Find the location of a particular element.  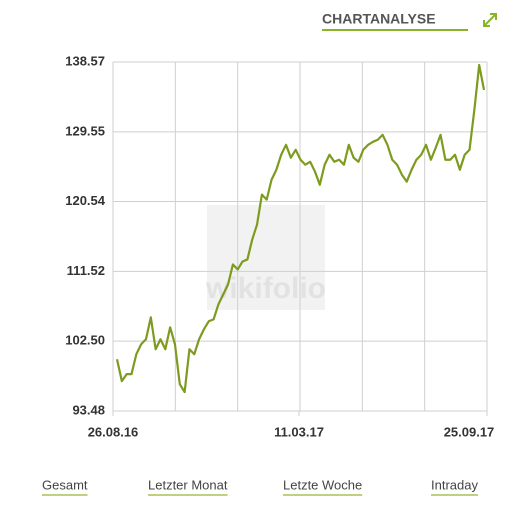

y-tick-label: 138.57 is located at coordinates (85, 60).